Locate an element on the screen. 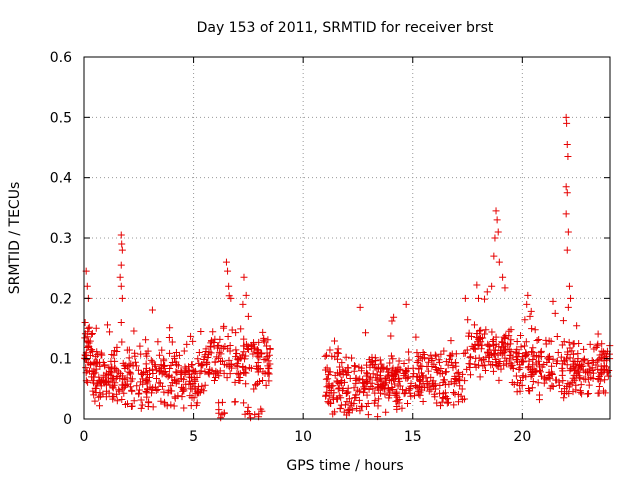 The width and height of the screenshot is (640, 480). y-tick-labels: 0 0.1 0.2 0.3 0.4 0.5 0.6 is located at coordinates (61, 239).